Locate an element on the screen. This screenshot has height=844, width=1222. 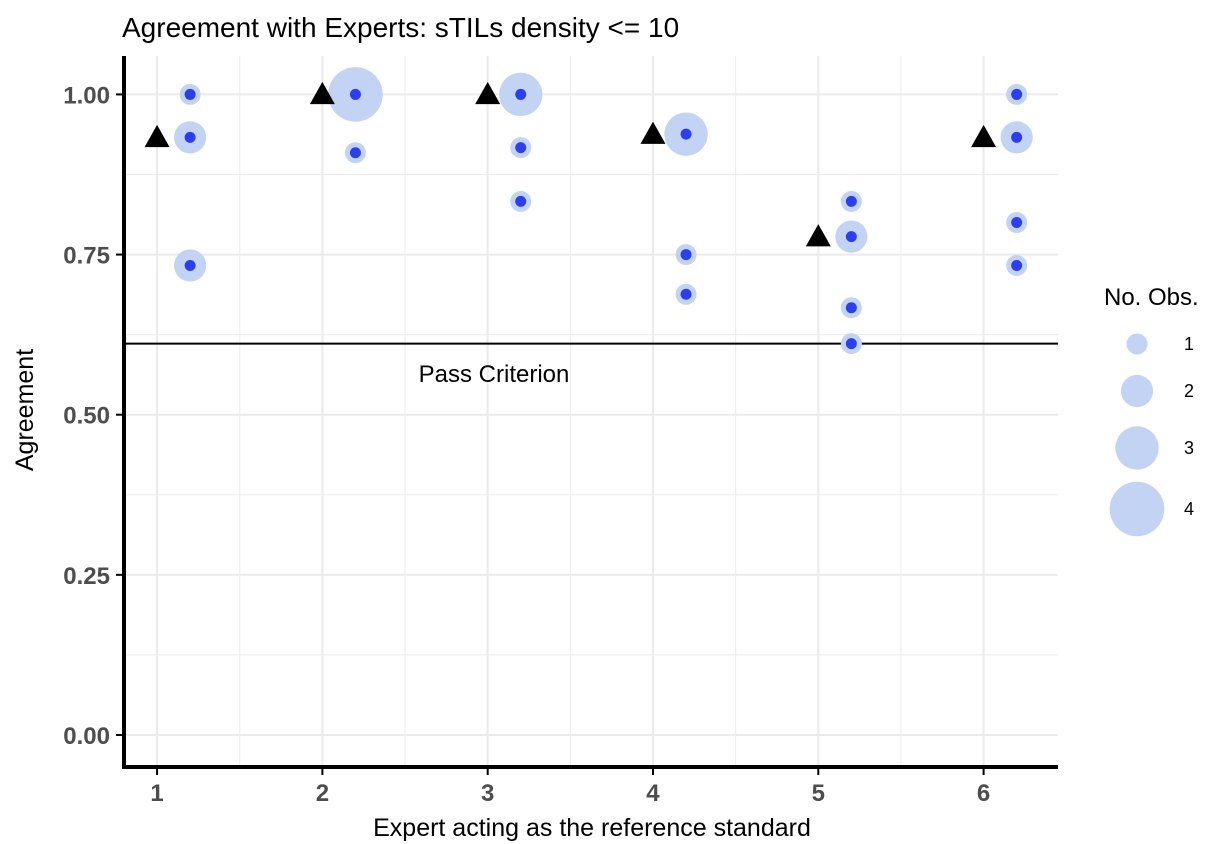
x-axis-title: Expert acting as the reference standard is located at coordinates (592, 828).